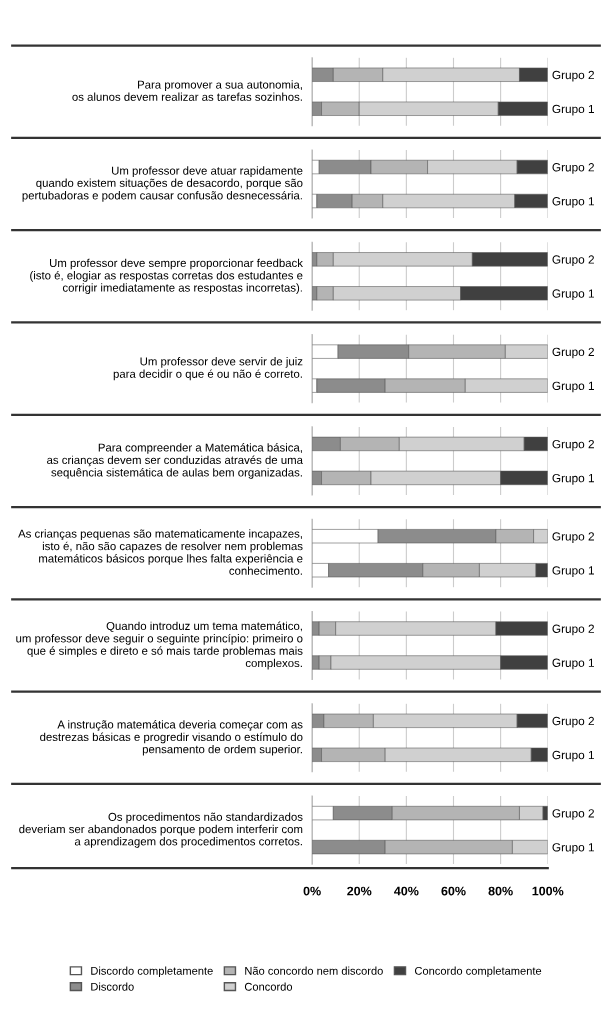  I want to click on x-tick-label: 100%, so click(548, 891).